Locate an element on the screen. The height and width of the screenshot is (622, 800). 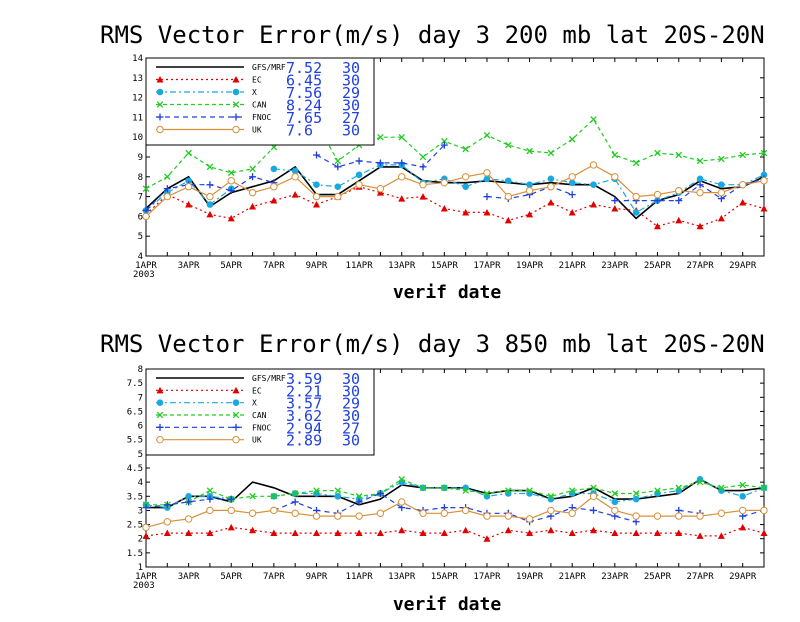
x-tick-label: 19APR is located at coordinates (530, 577).